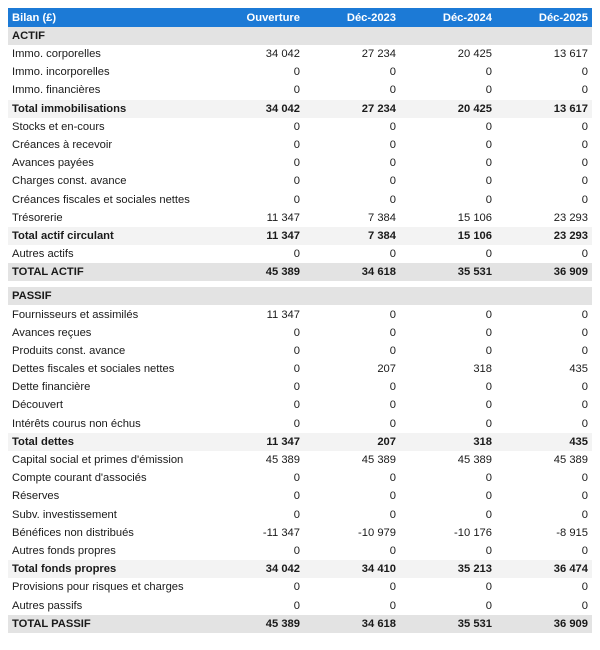 Image resolution: width=600 pixels, height=650 pixels. Describe the element at coordinates (300, 496) in the screenshot. I see `table-row: Réserves 0 0 0 0` at that location.